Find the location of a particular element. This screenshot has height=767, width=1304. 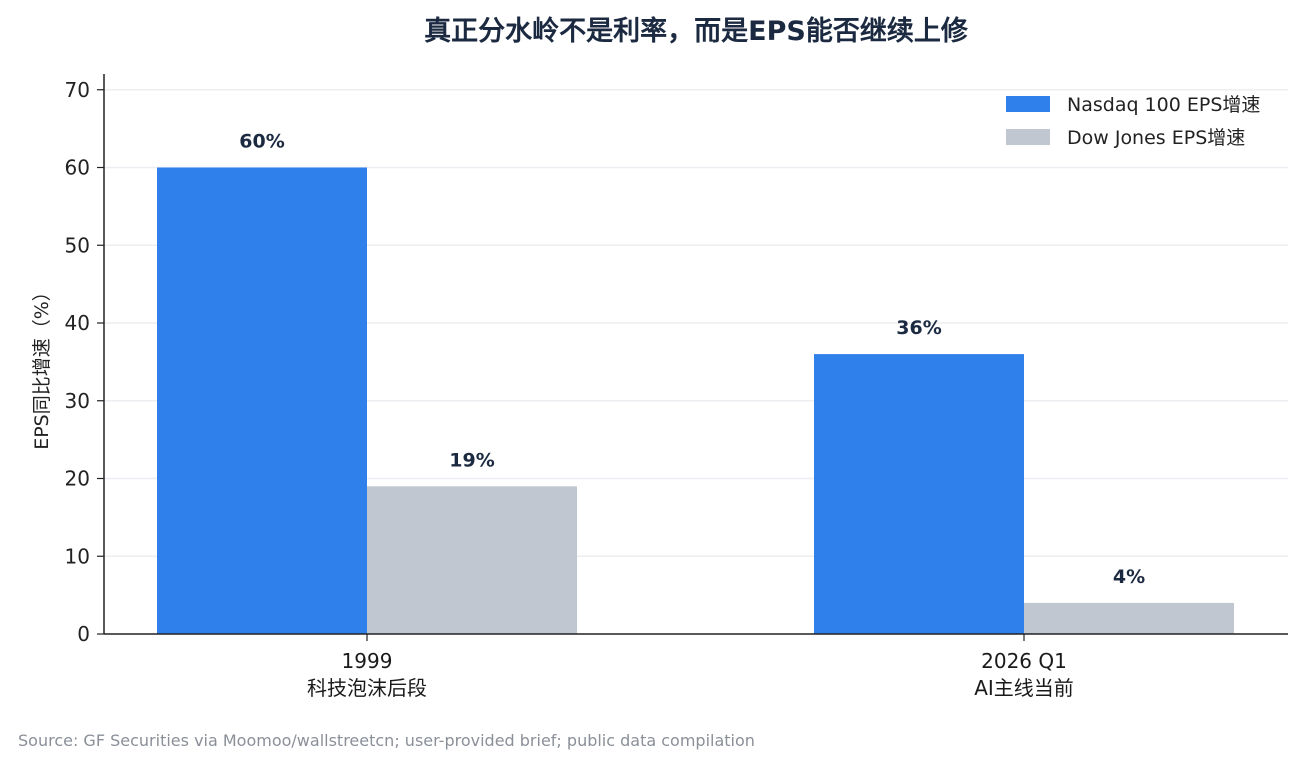

legend: Nasdaq 100 EPS增速 Dow Jones EPS增速 is located at coordinates (1133, 121).